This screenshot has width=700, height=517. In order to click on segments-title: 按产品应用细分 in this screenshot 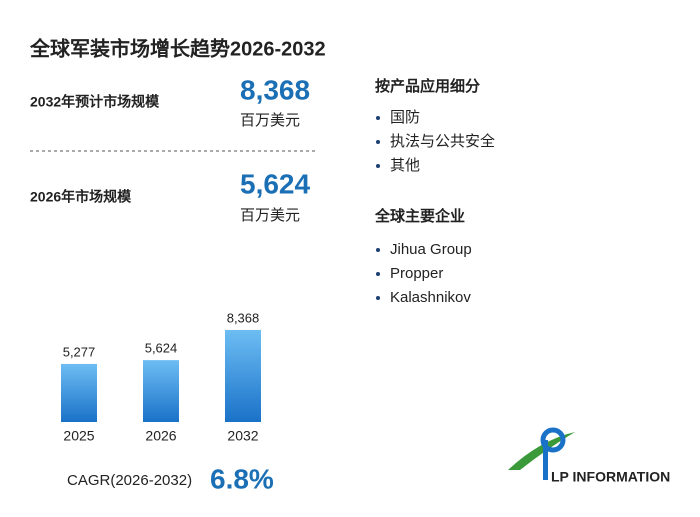, I will do `click(427, 86)`.